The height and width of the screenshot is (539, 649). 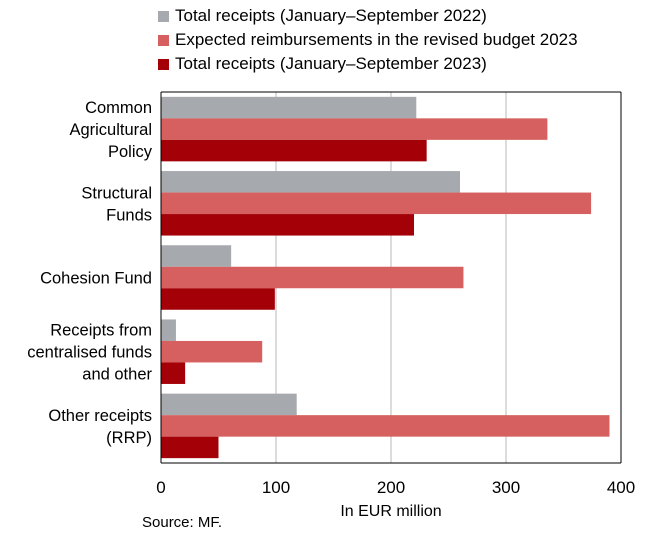 What do you see at coordinates (229, 404) in the screenshot?
I see `bar-series0-cat4` at bounding box center [229, 404].